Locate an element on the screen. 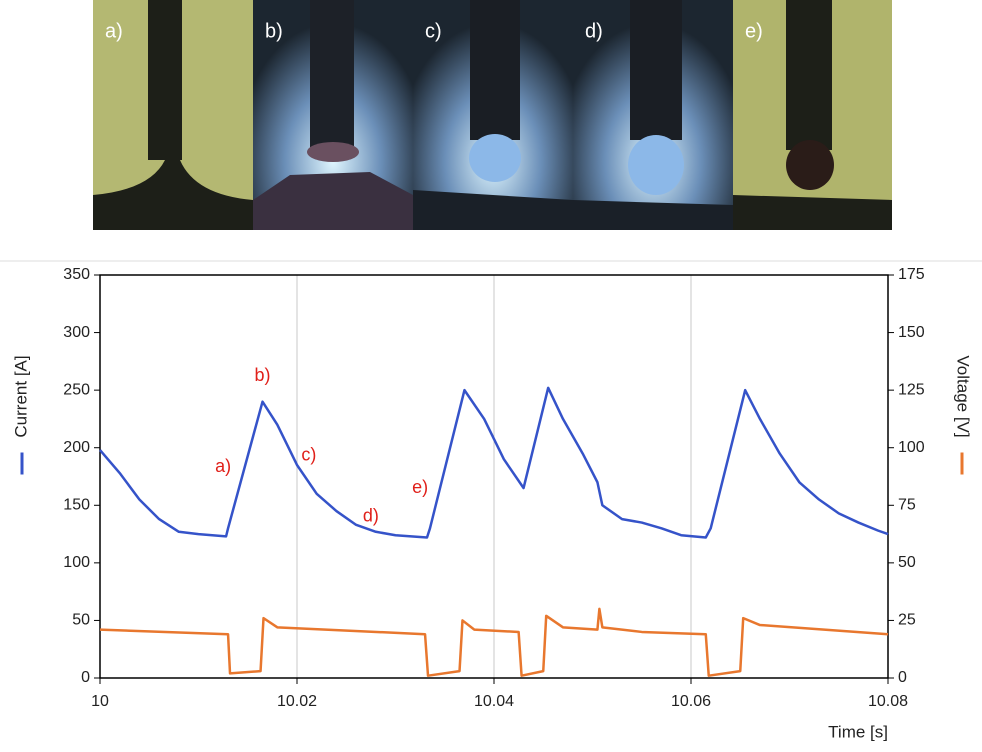 The height and width of the screenshot is (752, 982). y2-tick-label: 0 is located at coordinates (902, 677).